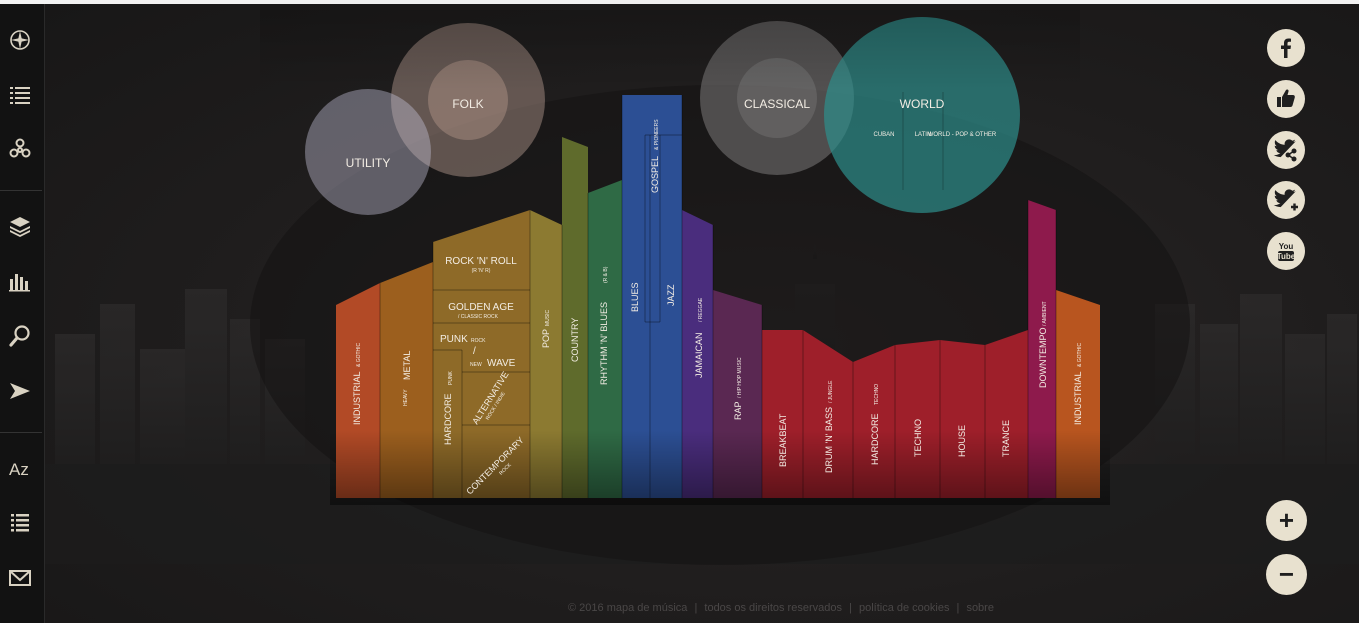 Image resolution: width=1359 pixels, height=623 pixels. Describe the element at coordinates (655, 174) in the screenshot. I see `gospel-label: GOSPEL` at that location.